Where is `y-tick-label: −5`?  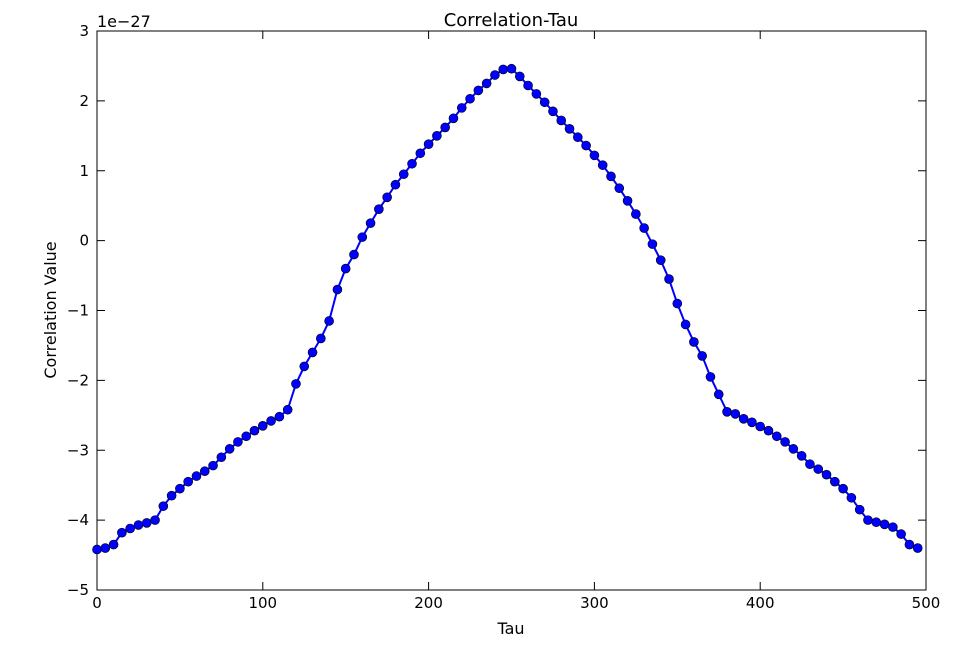
y-tick-label: −5 is located at coordinates (78, 590).